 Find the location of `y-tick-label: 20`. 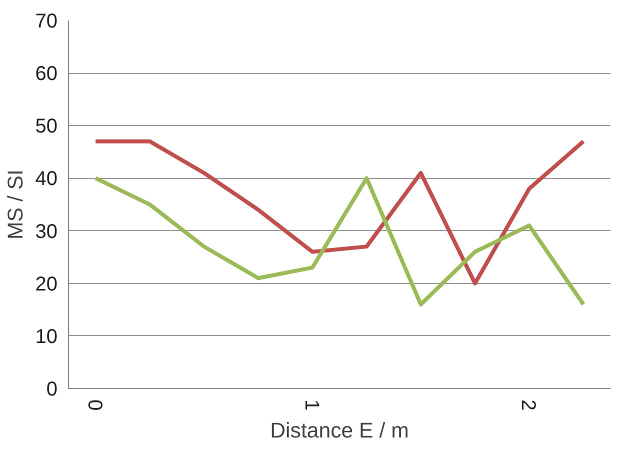

y-tick-label: 20 is located at coordinates (46, 284).